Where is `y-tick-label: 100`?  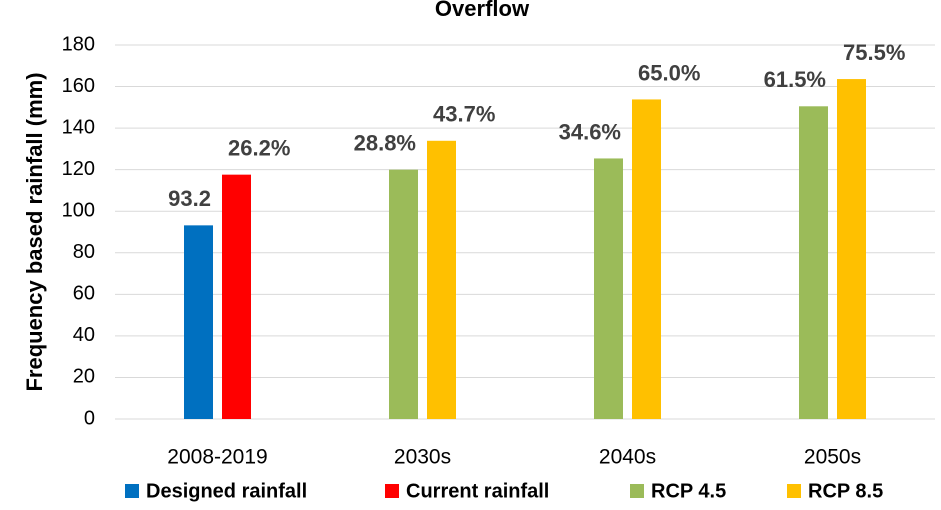
y-tick-label: 100 is located at coordinates (78, 211).